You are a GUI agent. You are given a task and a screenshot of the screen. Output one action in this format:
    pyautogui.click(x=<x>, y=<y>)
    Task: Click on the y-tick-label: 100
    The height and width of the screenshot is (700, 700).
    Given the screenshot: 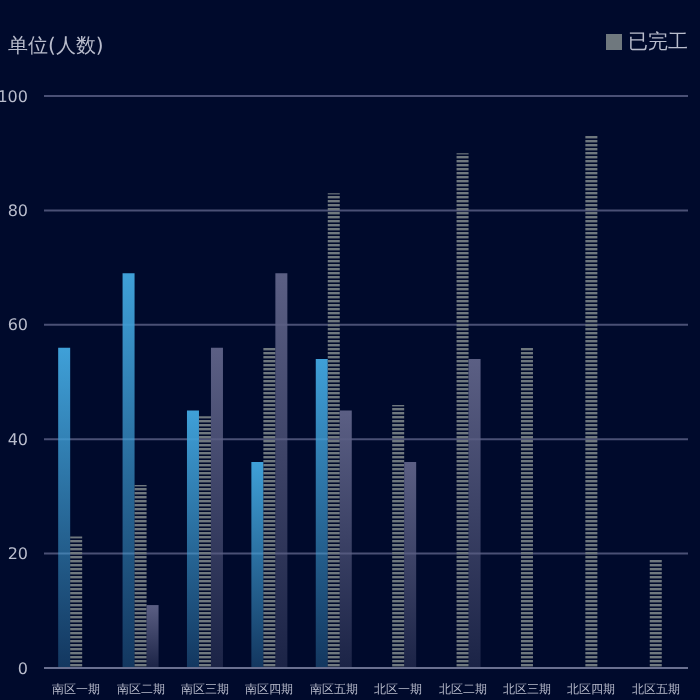 What is the action you would take?
    pyautogui.click(x=14, y=96)
    